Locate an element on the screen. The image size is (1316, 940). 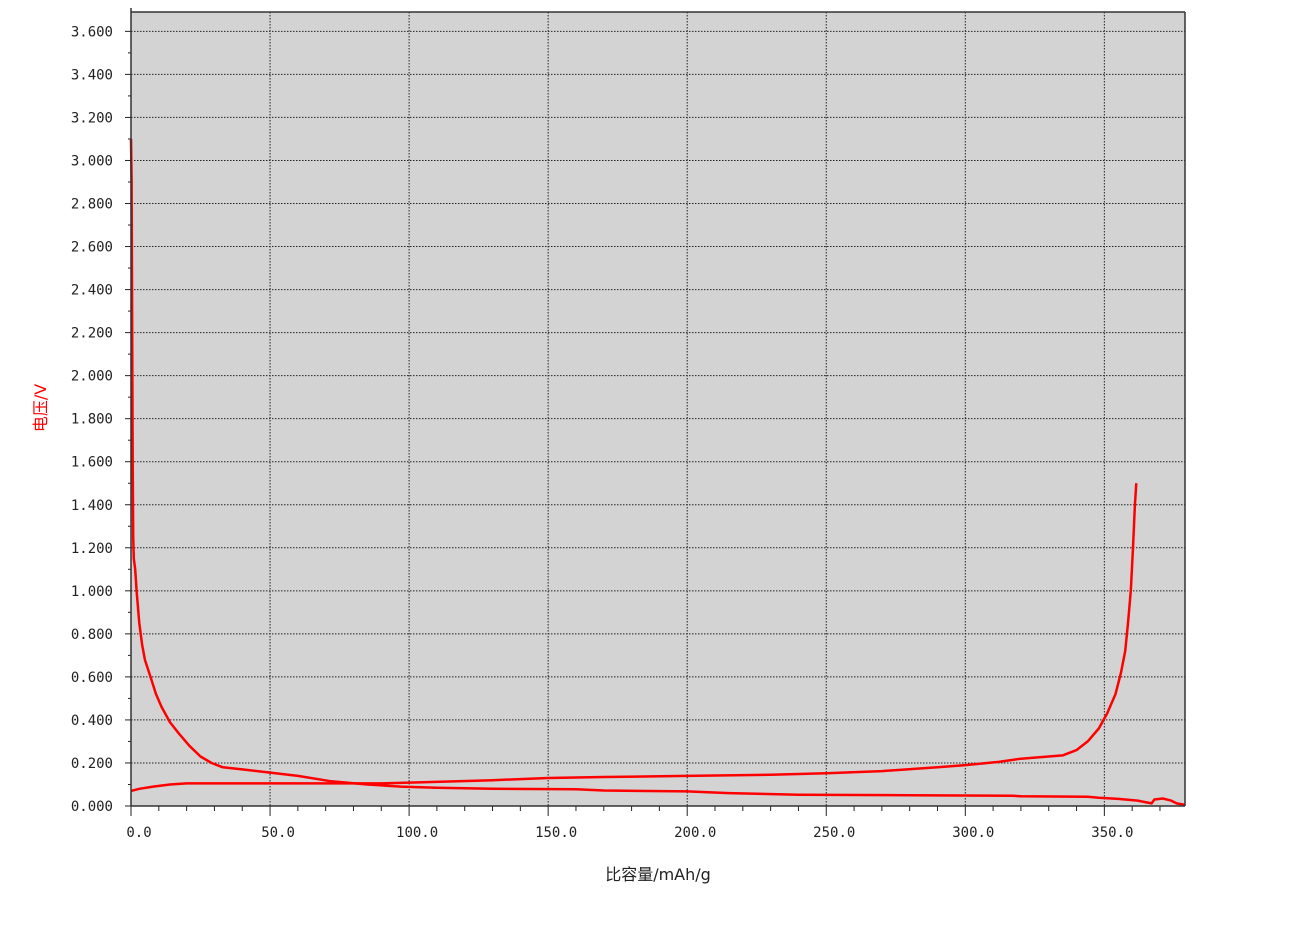
x-tick-label: 300.0 is located at coordinates (973, 833).